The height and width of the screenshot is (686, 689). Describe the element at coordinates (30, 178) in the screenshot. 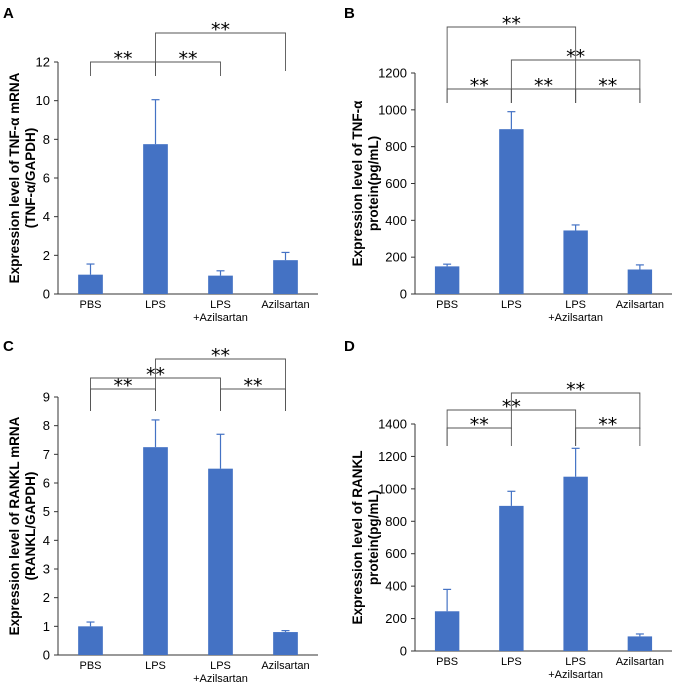

I see `y-axis-title-line: (TNF-α/GAPDH)` at that location.